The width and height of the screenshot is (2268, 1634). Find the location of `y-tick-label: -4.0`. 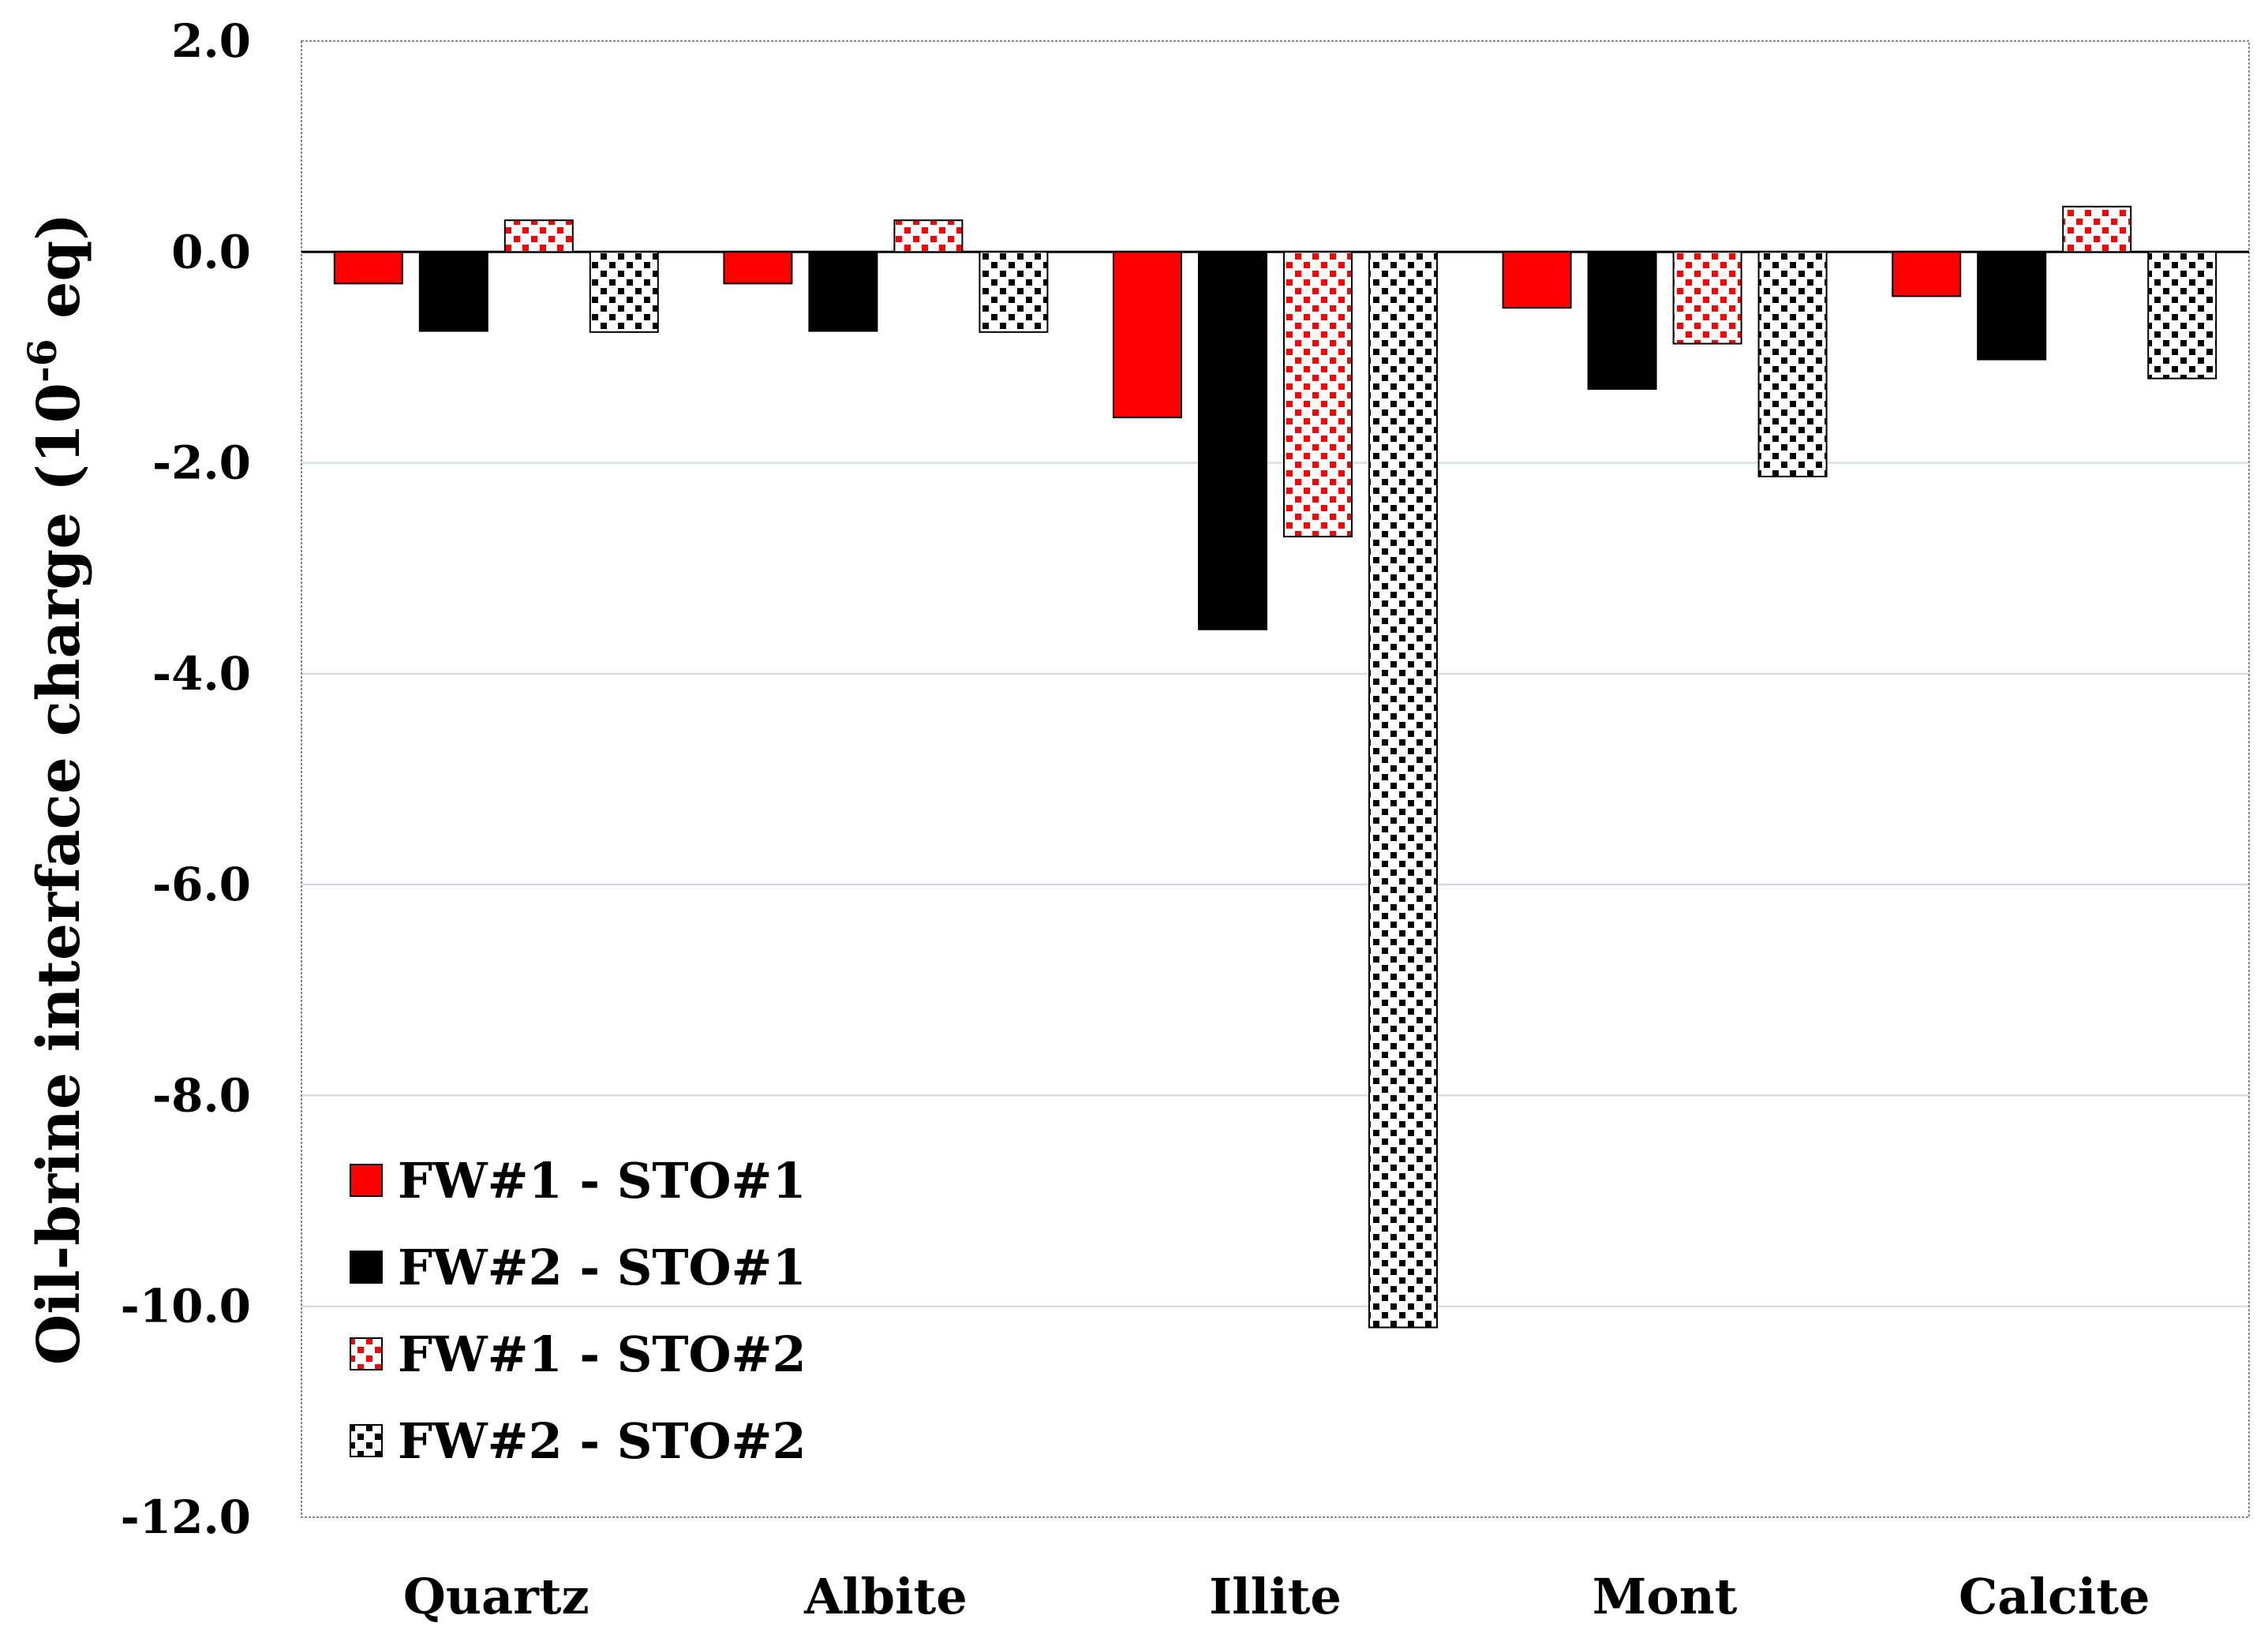

y-tick-label: -4.0 is located at coordinates (201, 674).